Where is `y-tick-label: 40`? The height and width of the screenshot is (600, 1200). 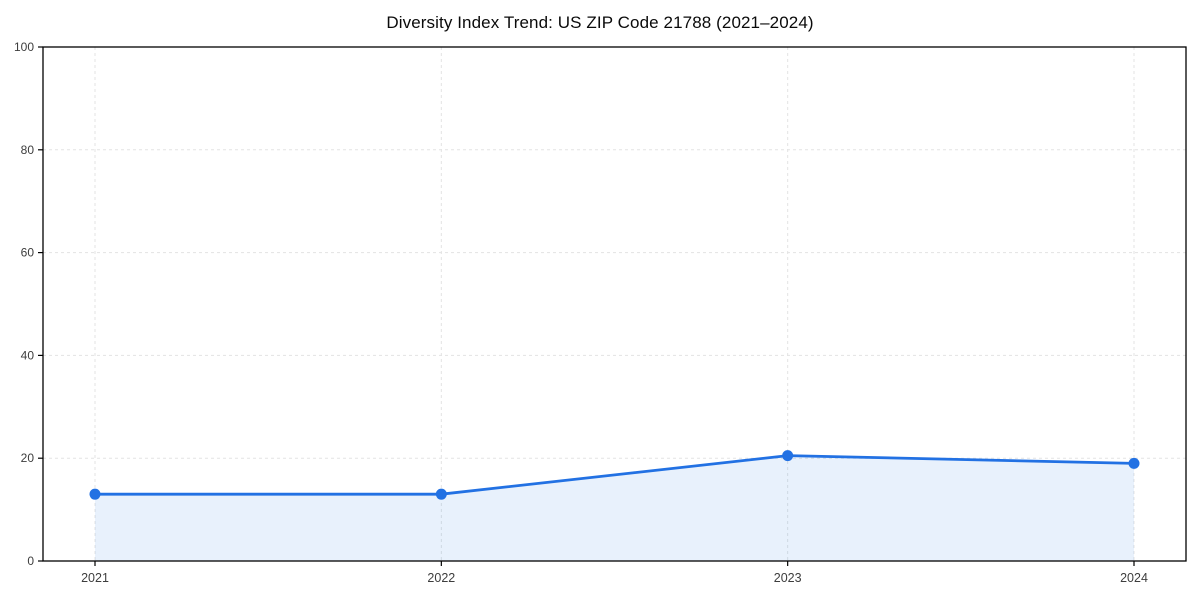
y-tick-label: 40 is located at coordinates (28, 355).